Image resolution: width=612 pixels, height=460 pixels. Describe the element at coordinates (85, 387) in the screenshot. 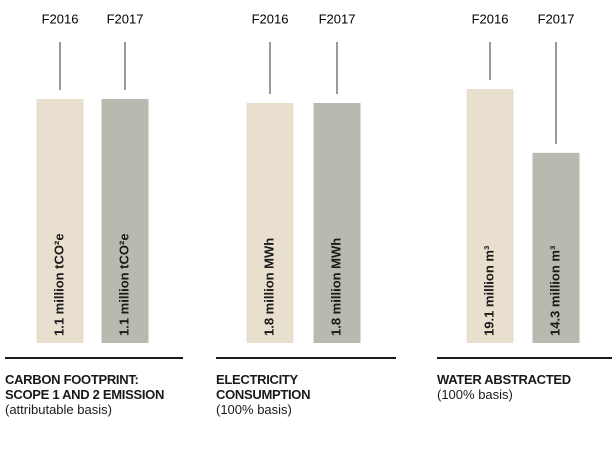

I see `panel-title: CARBON FOOTPRINT: SCOPE 1 AND 2 EMISSION` at that location.